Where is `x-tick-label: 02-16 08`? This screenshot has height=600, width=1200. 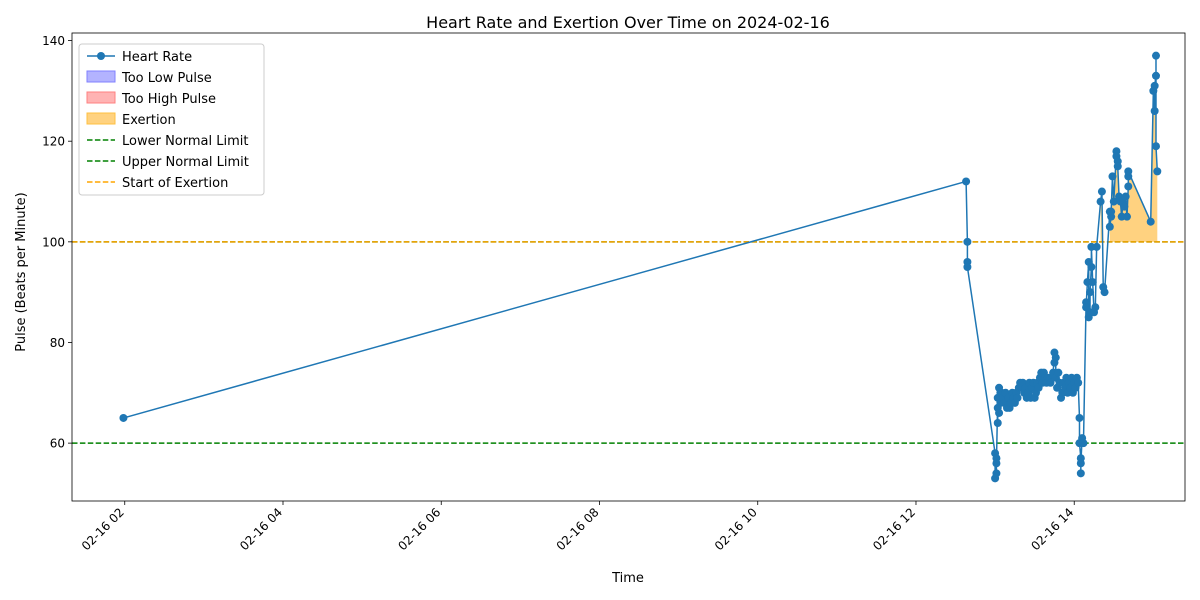 x-tick-label: 02-16 08 is located at coordinates (578, 529).